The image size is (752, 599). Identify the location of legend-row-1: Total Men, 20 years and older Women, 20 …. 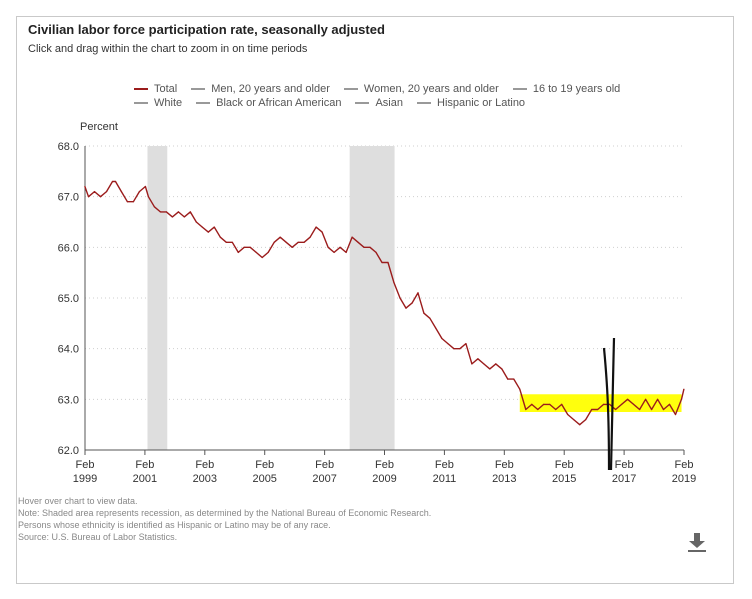
(384, 89).